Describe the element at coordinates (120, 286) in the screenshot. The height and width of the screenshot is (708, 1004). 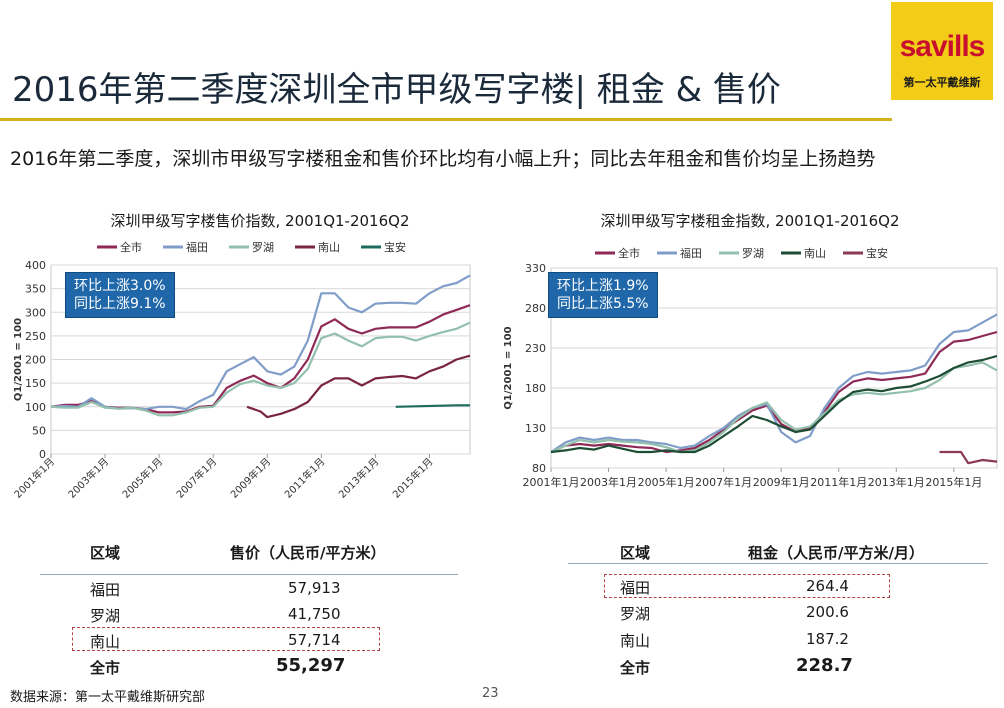
I see `price-qoq-text: 环比上涨3.0%` at that location.